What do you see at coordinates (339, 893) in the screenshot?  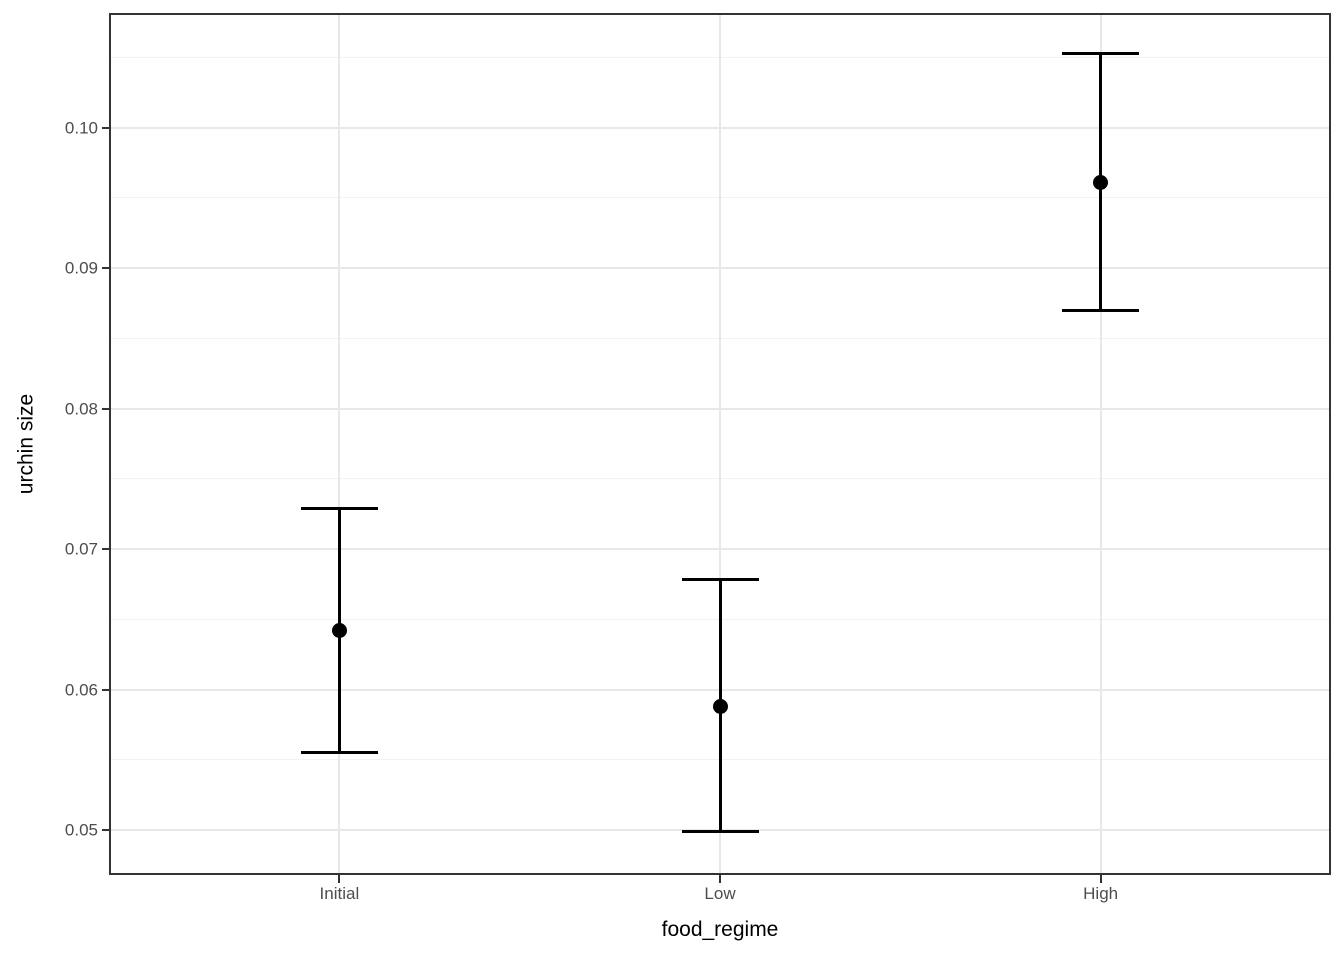 I see `x-tick-label: Initial` at bounding box center [339, 893].